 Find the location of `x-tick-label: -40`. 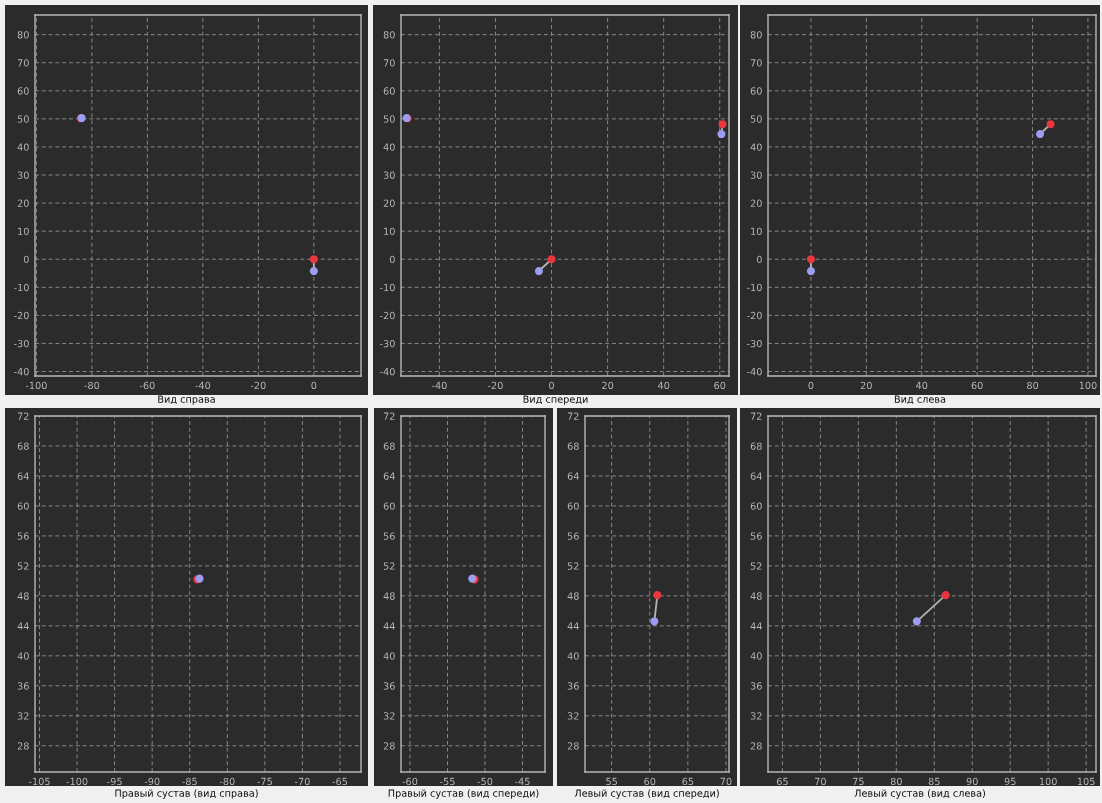

x-tick-label: -40 is located at coordinates (203, 385).